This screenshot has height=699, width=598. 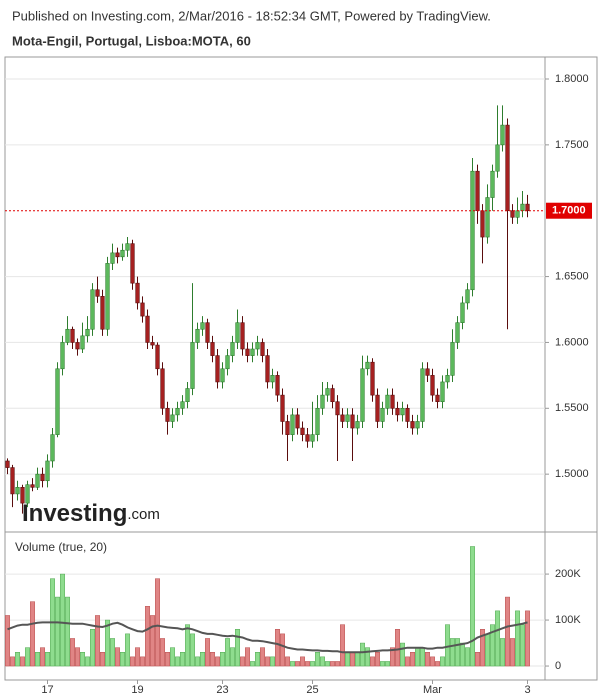 I want to click on y-tick-label: 1.7500, so click(x=572, y=145).